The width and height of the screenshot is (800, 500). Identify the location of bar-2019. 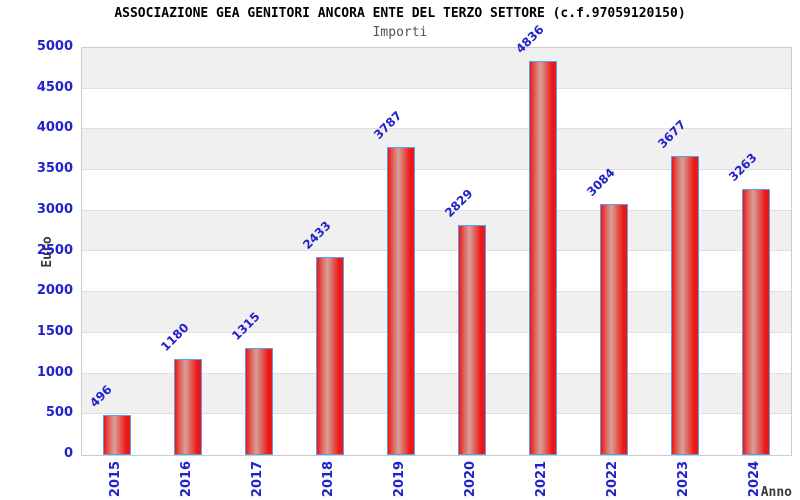
(401, 301).